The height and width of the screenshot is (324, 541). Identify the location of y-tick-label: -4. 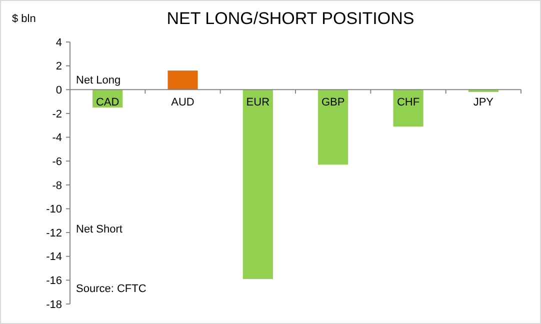
(57, 138).